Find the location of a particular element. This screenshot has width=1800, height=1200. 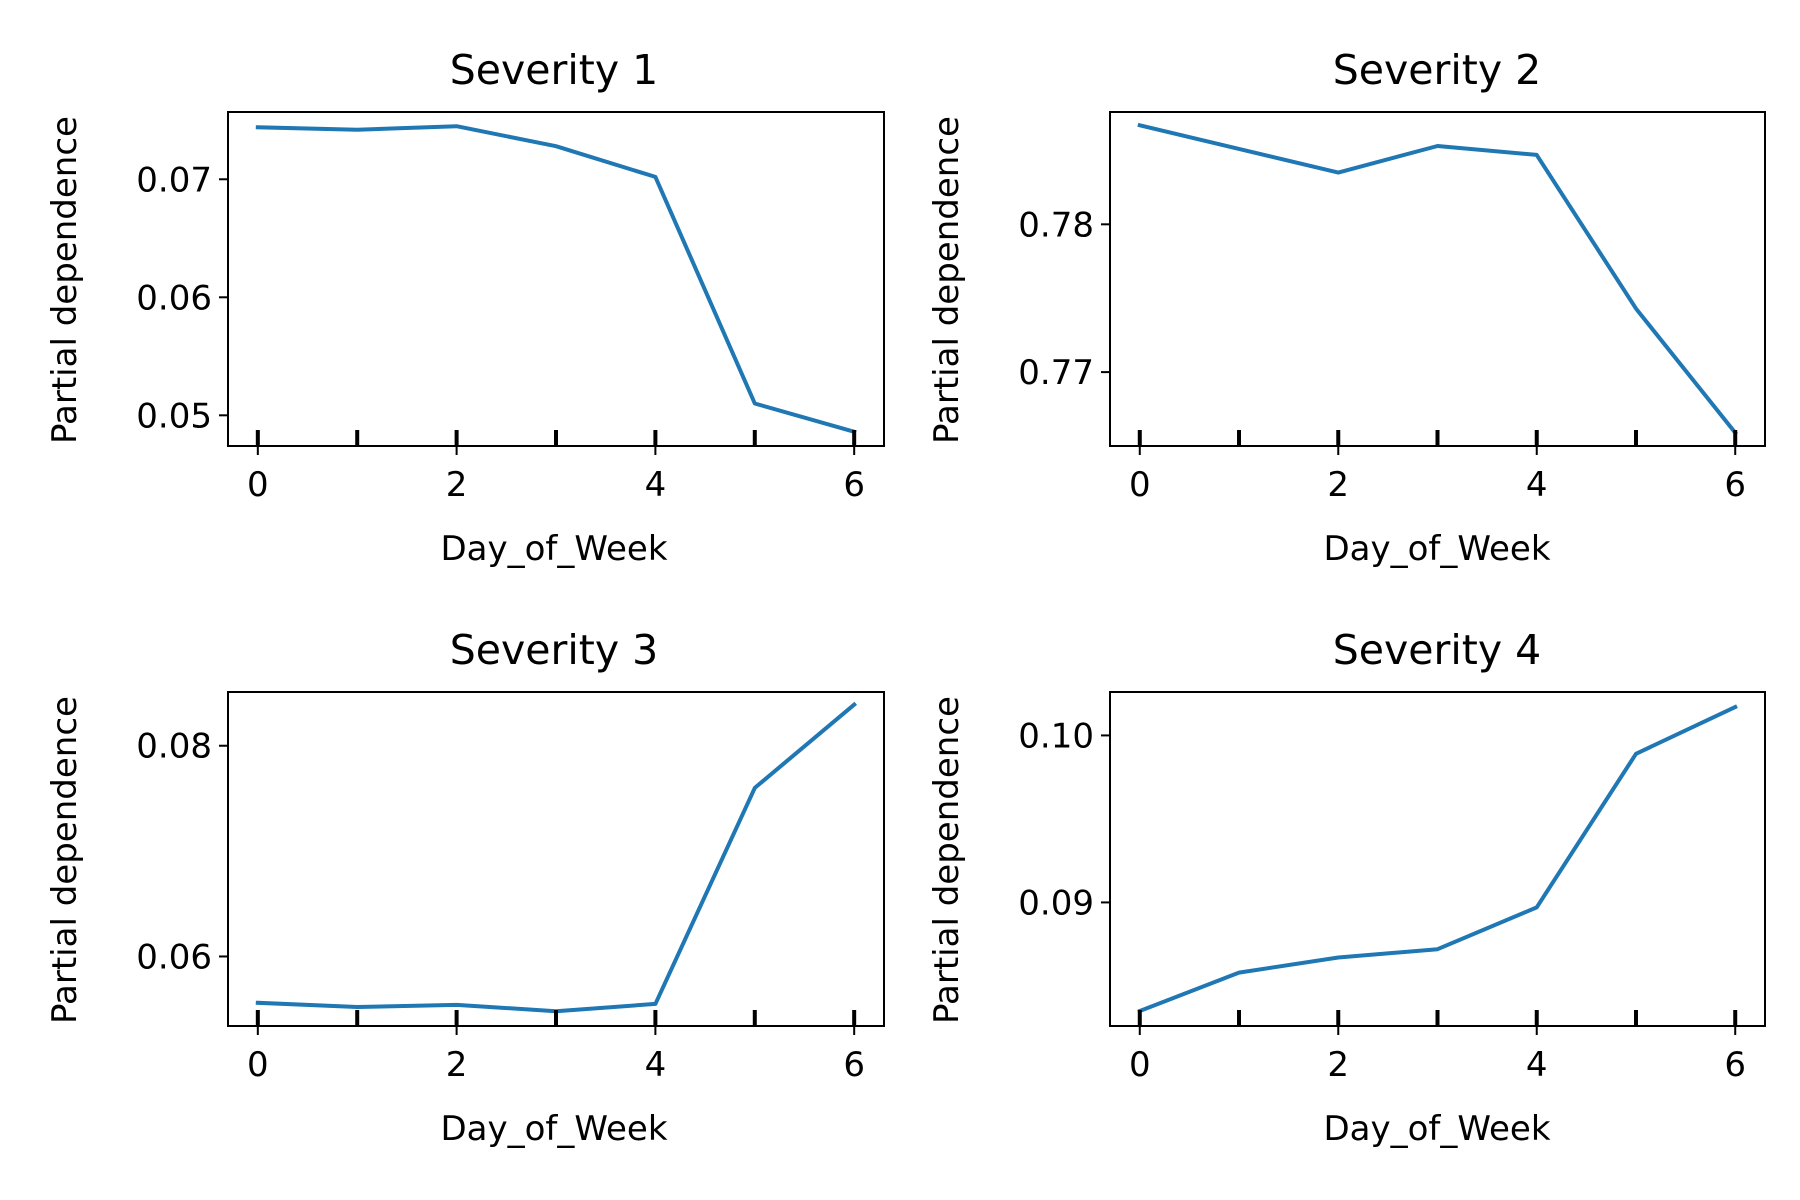

y-tick-label: 0.05 is located at coordinates (174, 416).